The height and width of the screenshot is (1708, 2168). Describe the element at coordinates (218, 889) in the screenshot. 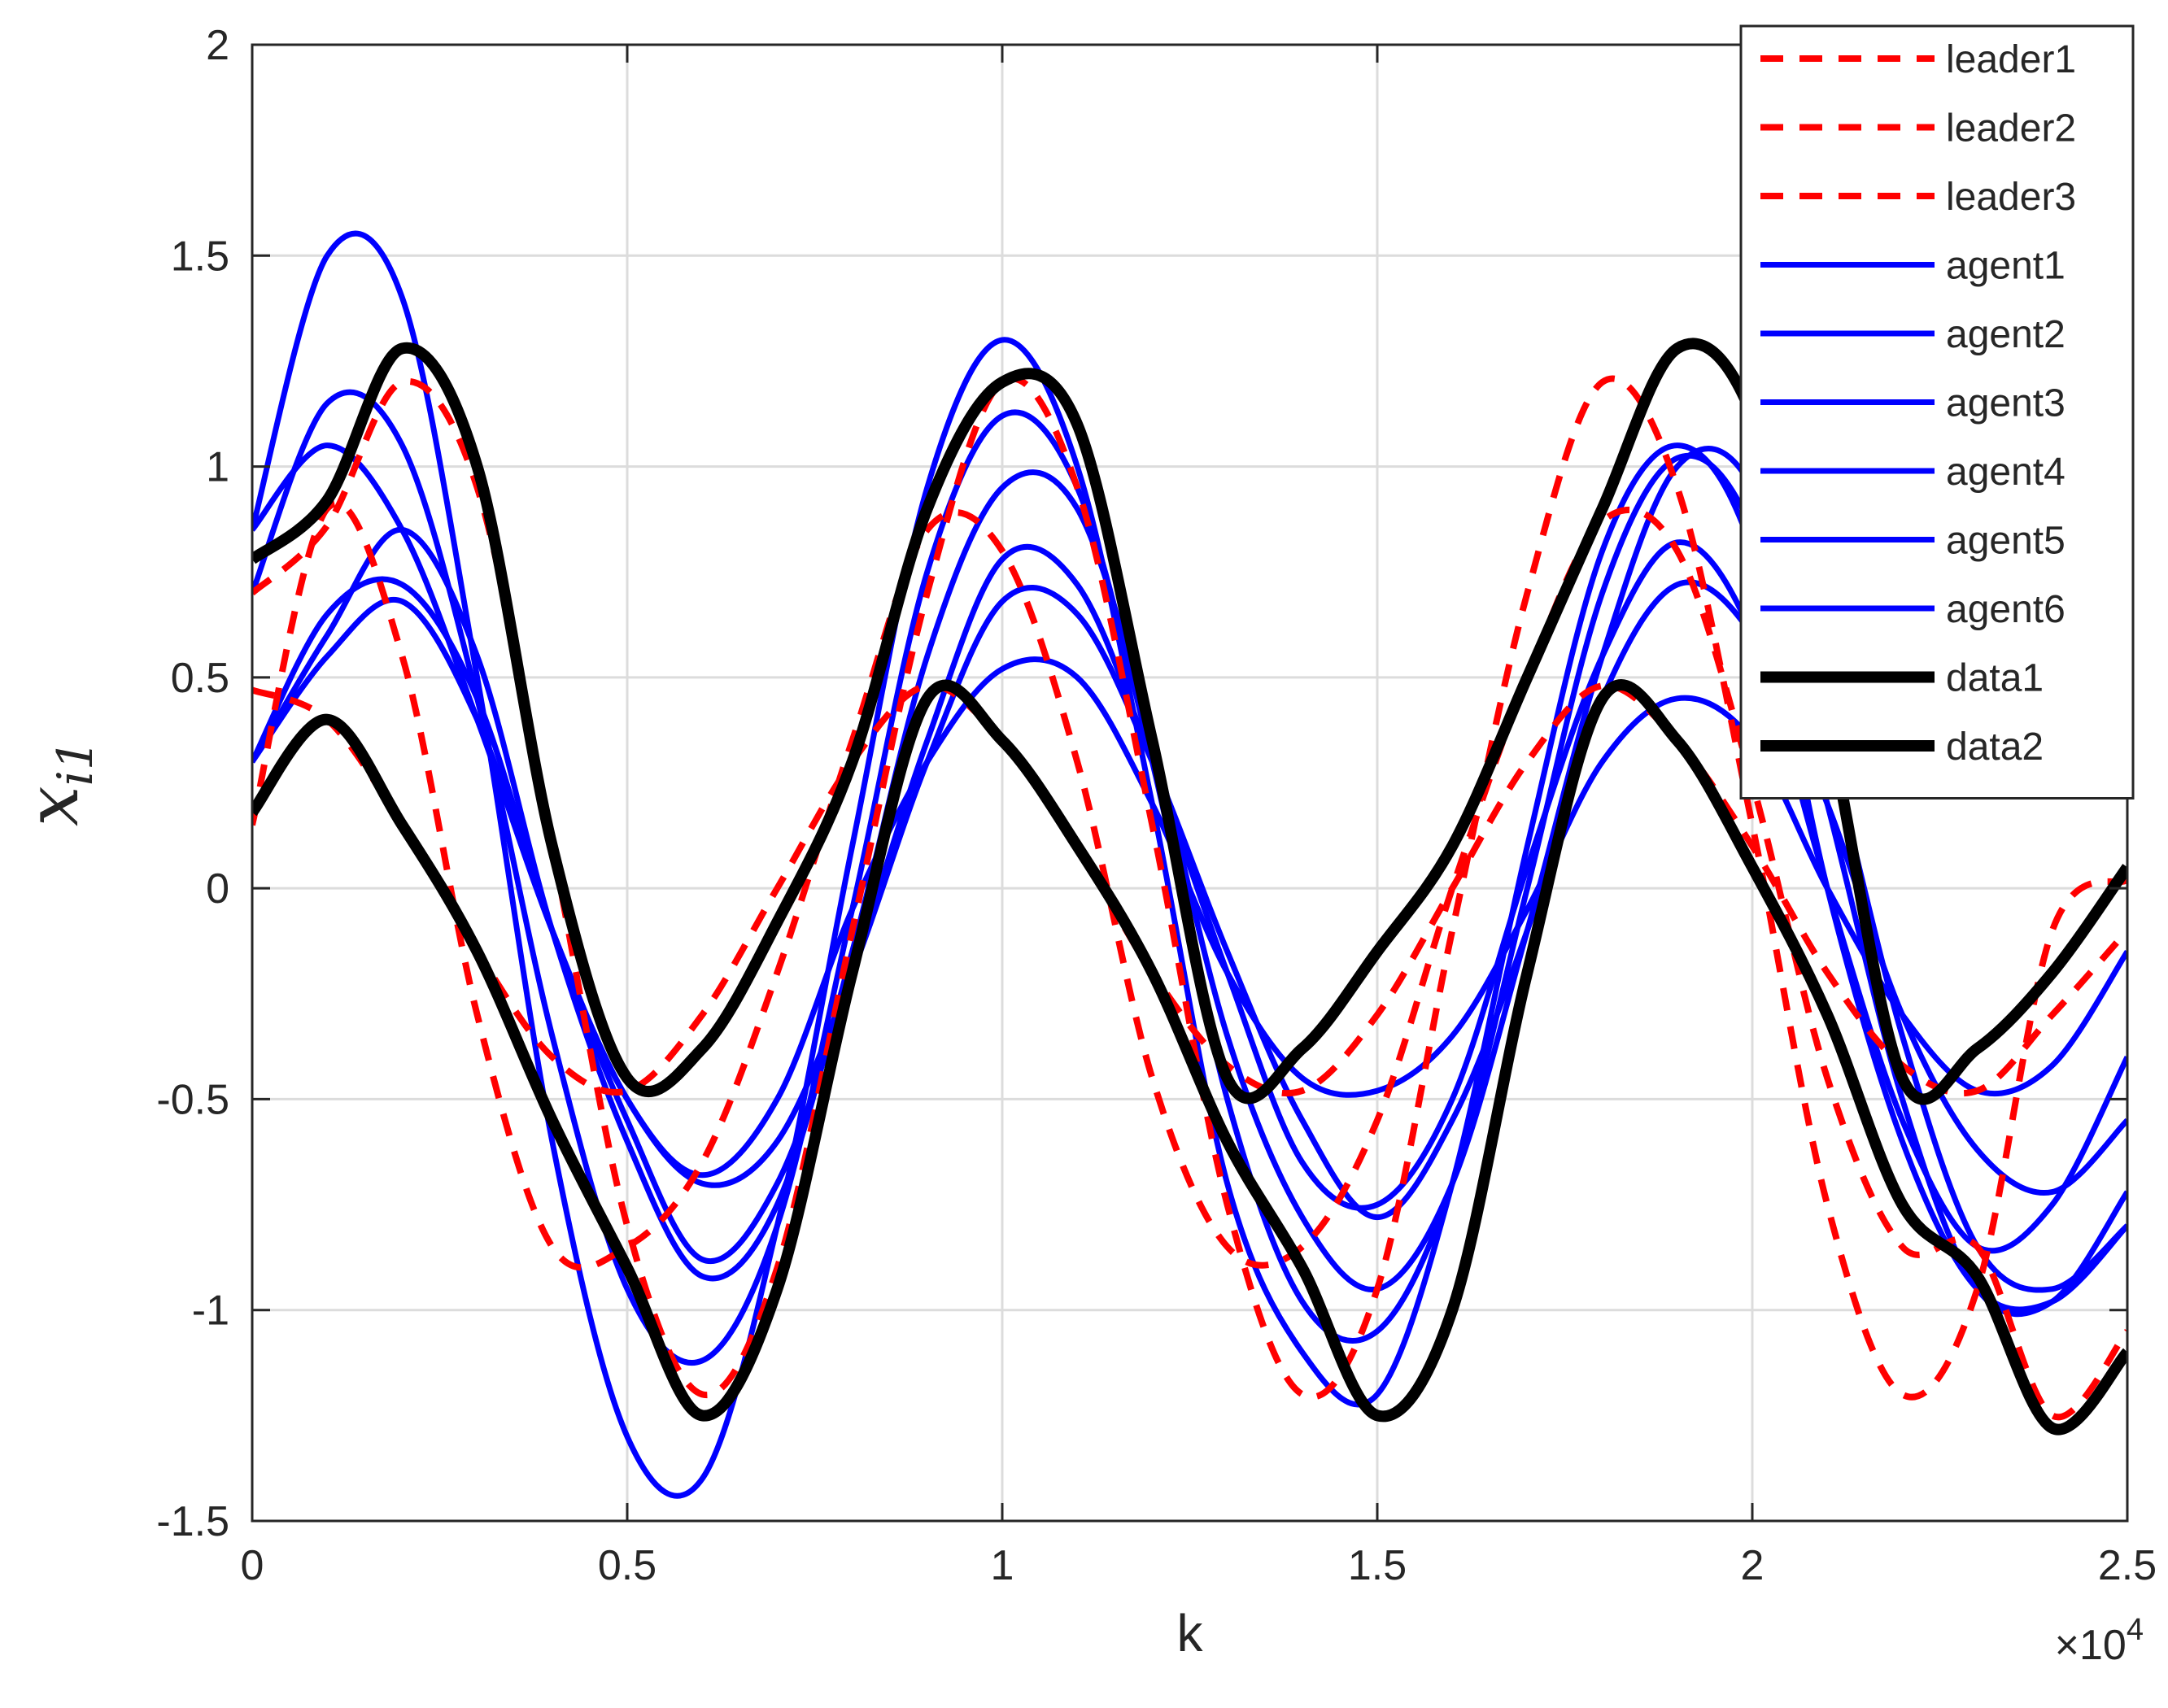

I see `y-tick-label: 0` at that location.